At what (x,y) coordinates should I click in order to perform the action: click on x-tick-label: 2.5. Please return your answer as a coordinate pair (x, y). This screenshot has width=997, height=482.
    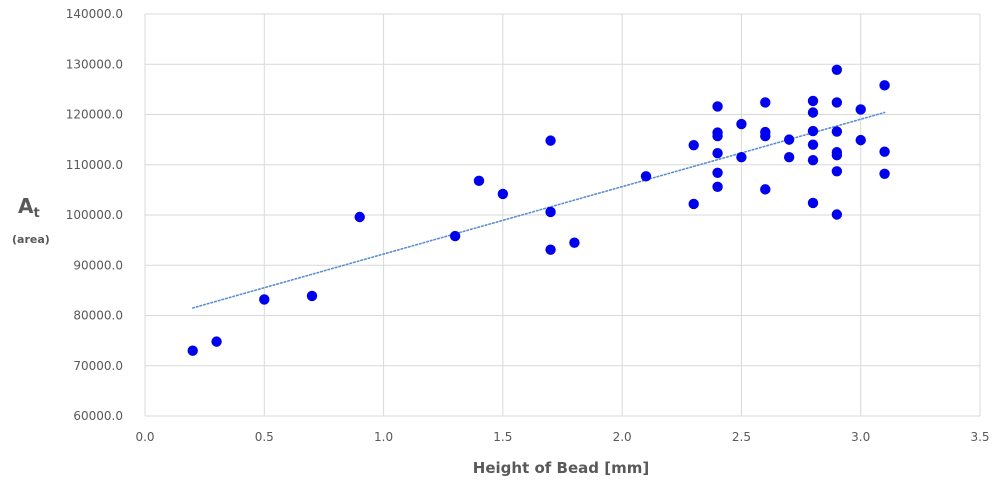
    Looking at the image, I should click on (741, 437).